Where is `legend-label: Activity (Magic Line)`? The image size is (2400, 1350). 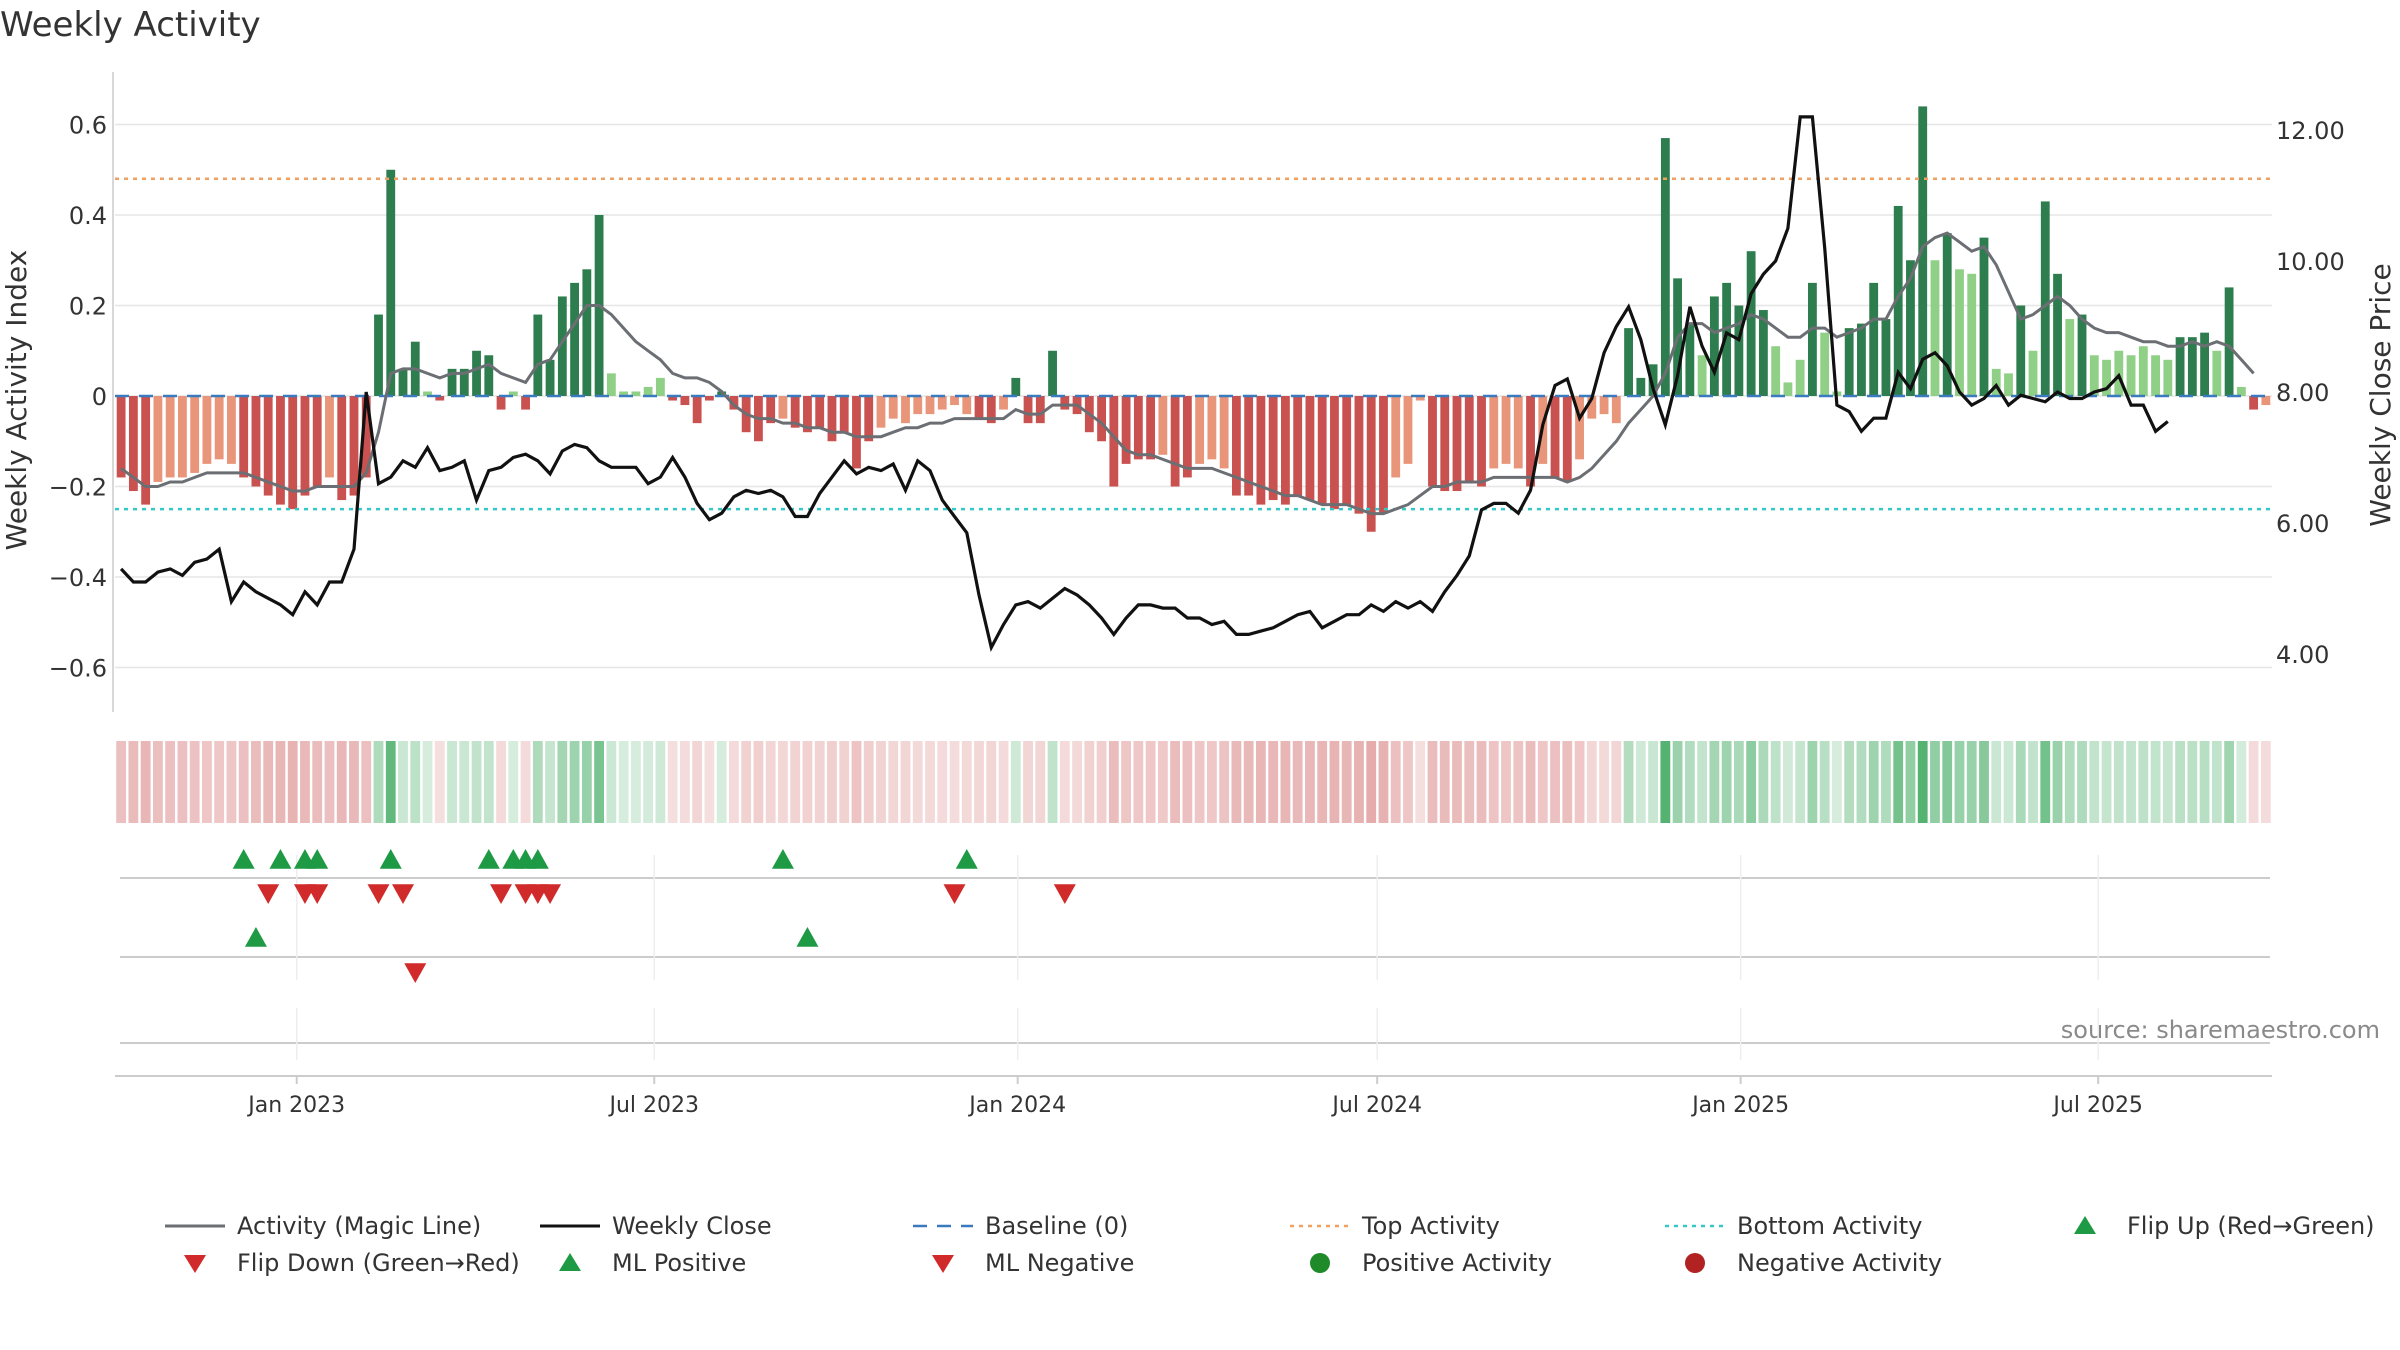 legend-label: Activity (Magic Line) is located at coordinates (359, 1226).